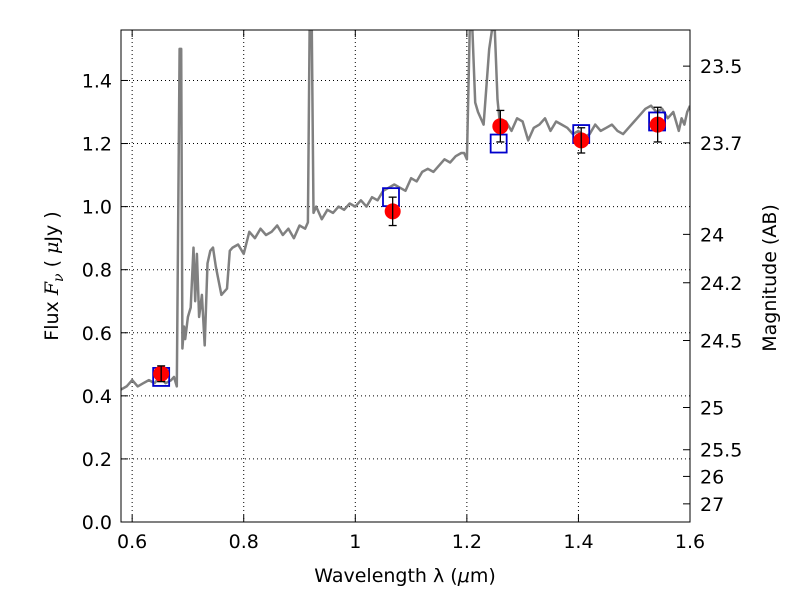 This screenshot has height=600, width=800. I want to click on y2-tick-label: 23.7, so click(721, 144).